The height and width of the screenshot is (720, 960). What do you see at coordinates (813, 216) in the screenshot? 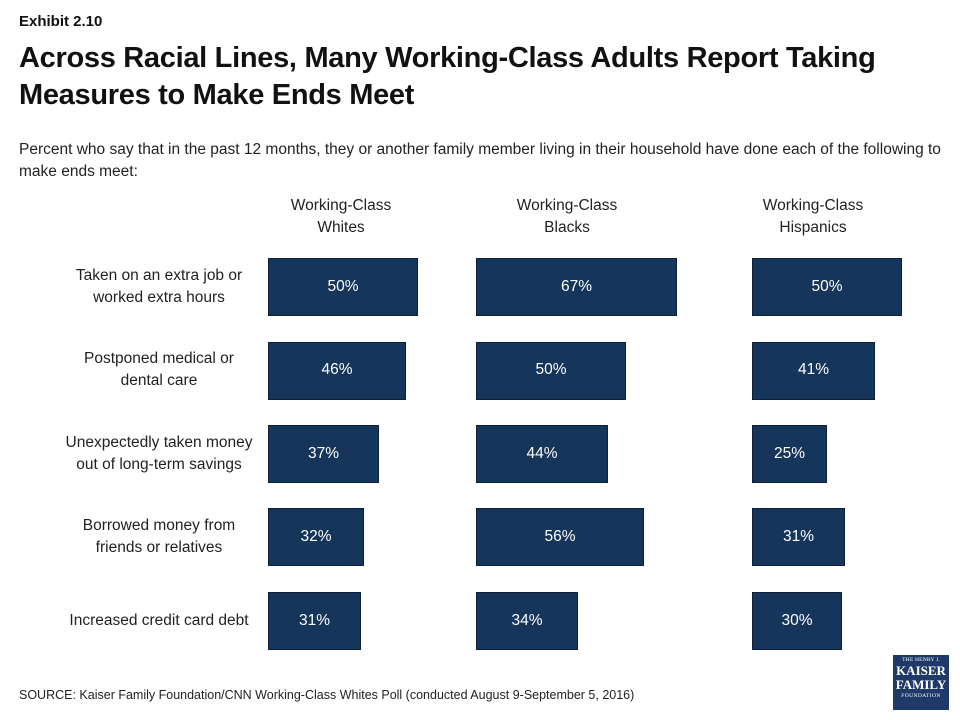
I see `group-header-2: Working-Class Hispanics` at bounding box center [813, 216].